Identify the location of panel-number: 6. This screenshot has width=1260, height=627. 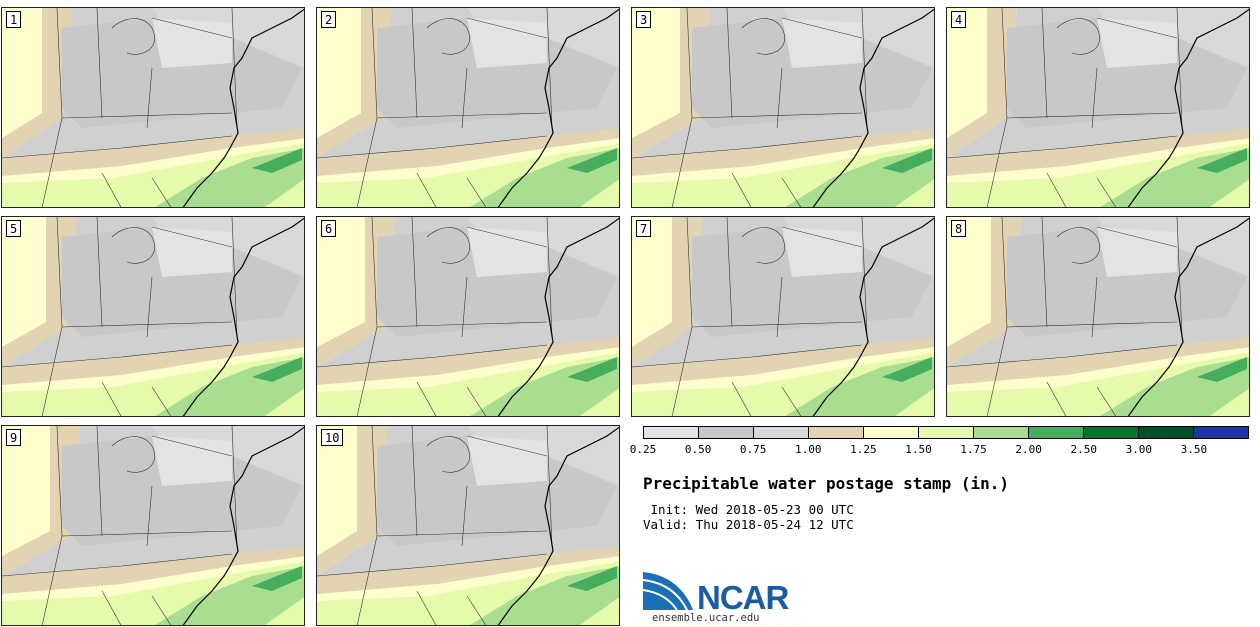
(329, 228).